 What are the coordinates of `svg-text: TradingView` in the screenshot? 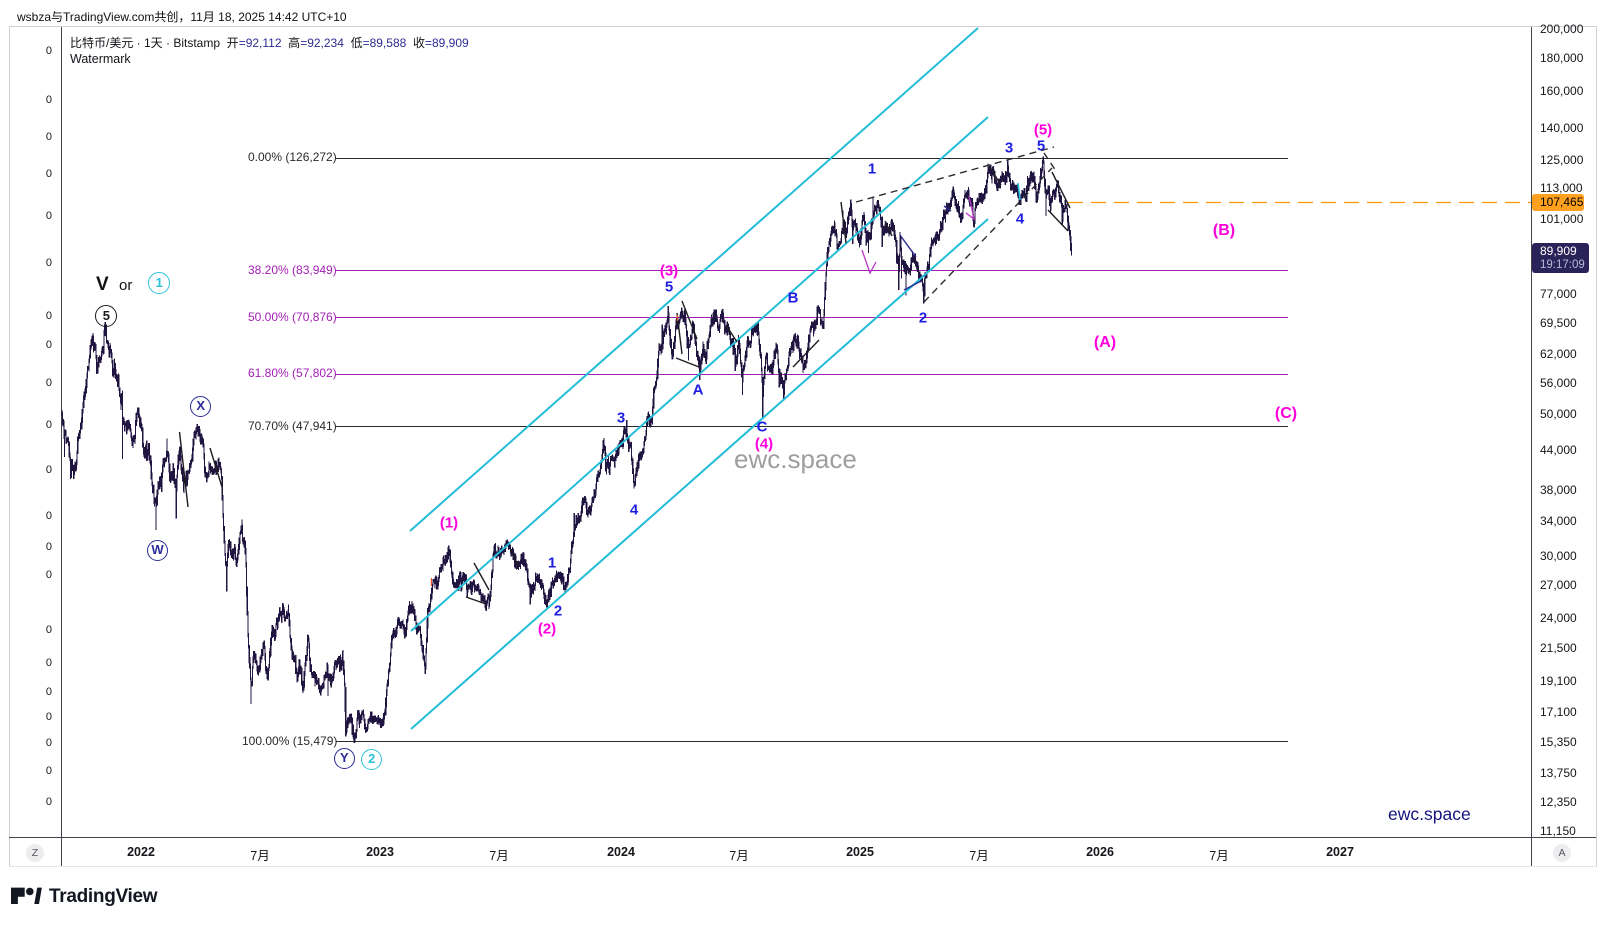 It's located at (103, 896).